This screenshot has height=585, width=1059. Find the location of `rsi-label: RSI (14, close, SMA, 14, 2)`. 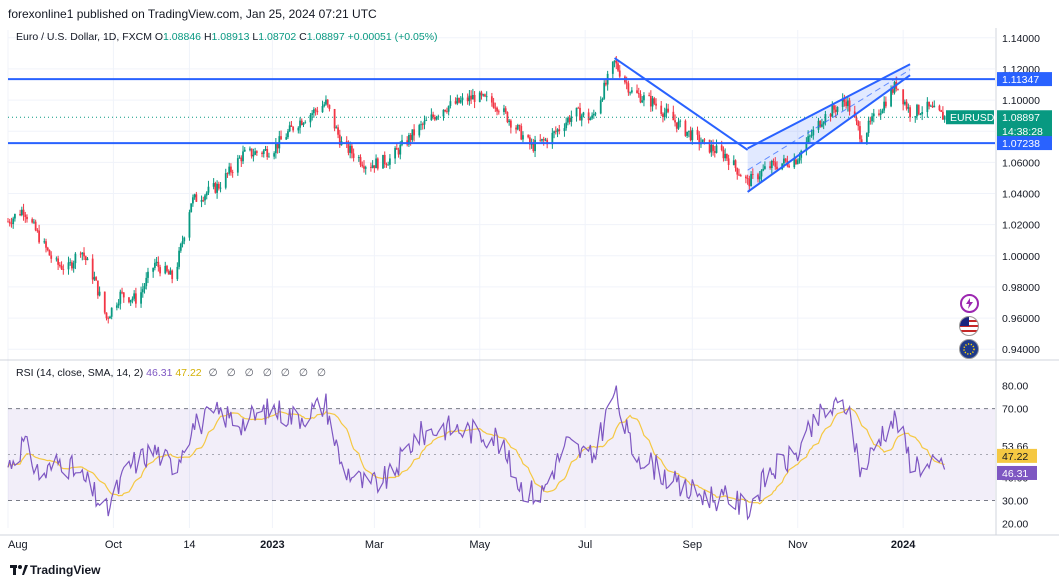

rsi-label: RSI (14, close, SMA, 14, 2) is located at coordinates (80, 373).